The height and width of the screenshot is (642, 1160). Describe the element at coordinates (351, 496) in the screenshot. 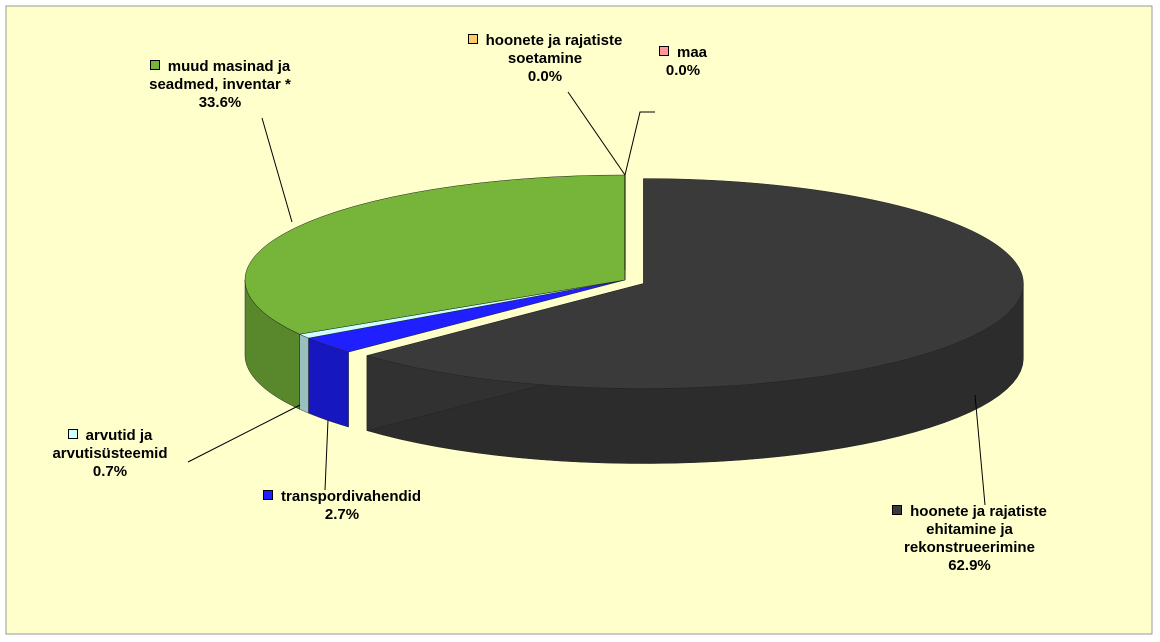

I see `category-label: transpordivahendid` at that location.